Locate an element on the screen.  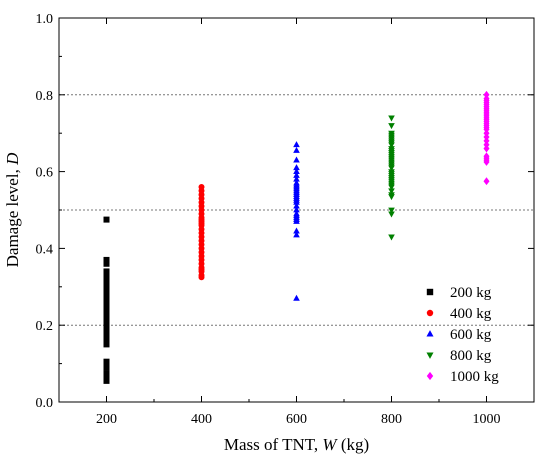
legend-label: 800 kg is located at coordinates (471, 356).